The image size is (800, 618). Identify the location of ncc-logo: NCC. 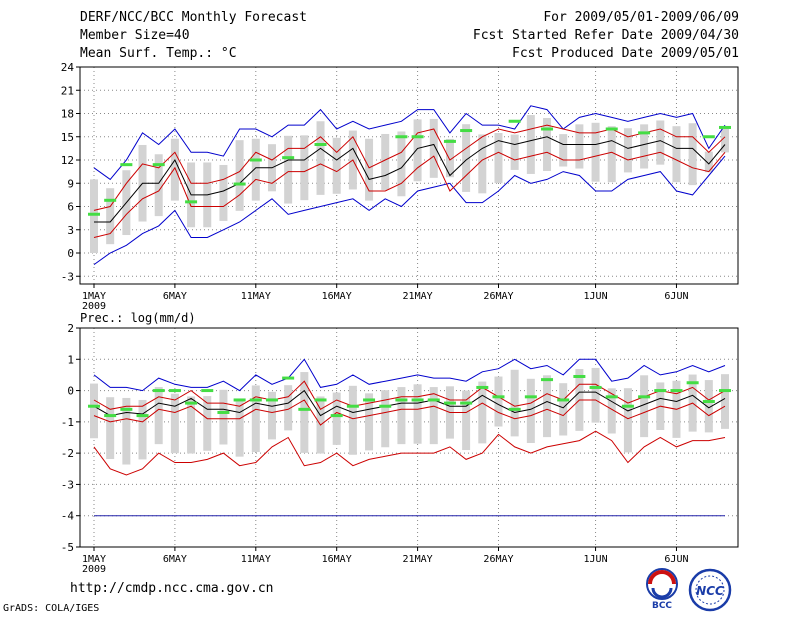
(710, 590).